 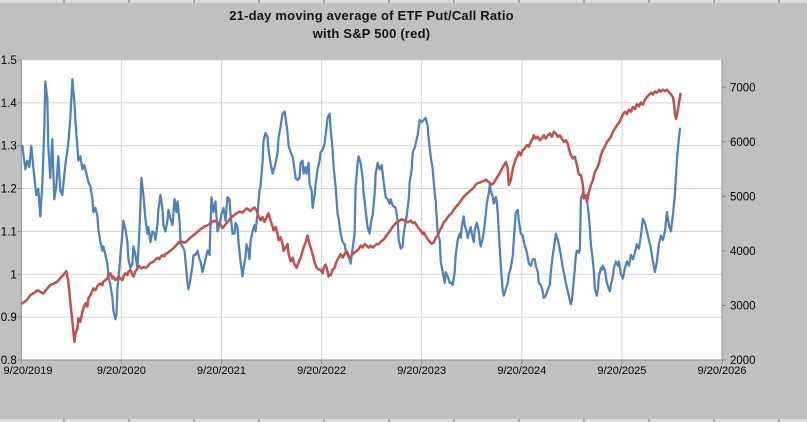 I want to click on y-left-tick-label: 1.4, so click(x=9, y=104).